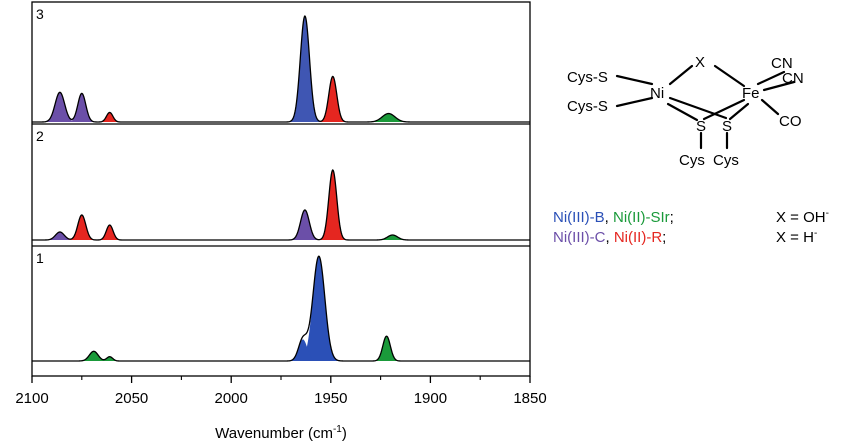 The image size is (861, 445). Describe the element at coordinates (790, 121) in the screenshot. I see `co-ligand-label: CO` at that location.